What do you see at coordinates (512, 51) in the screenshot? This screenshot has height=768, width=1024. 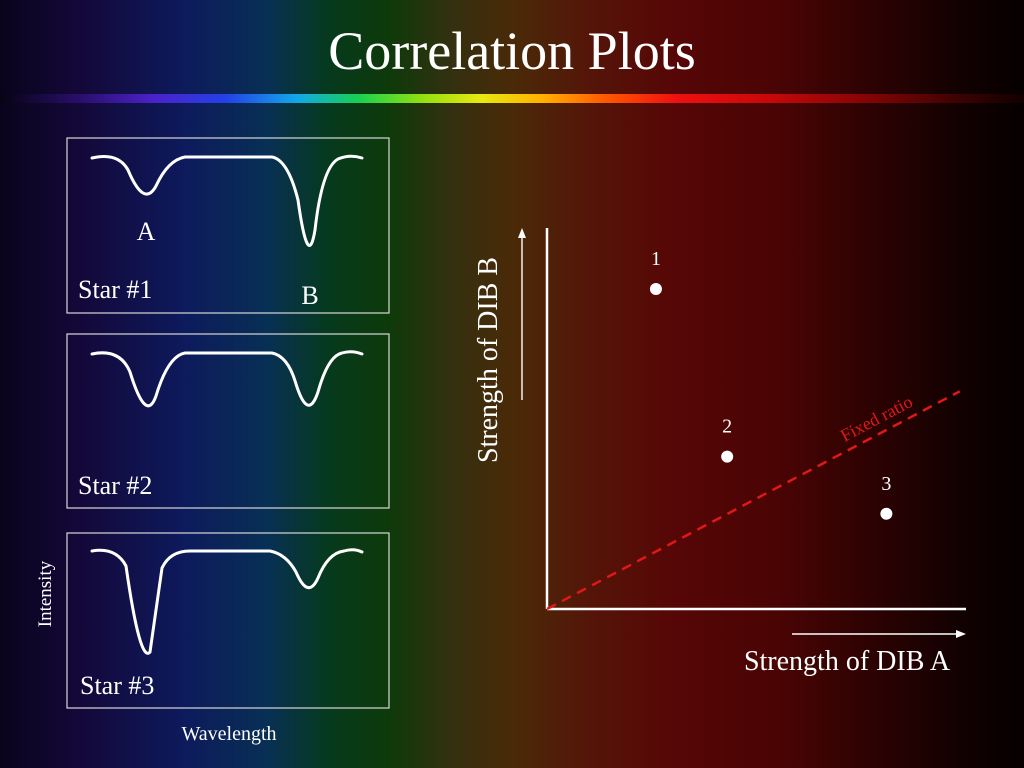 I see `slide-title: Correlation Plots` at bounding box center [512, 51].